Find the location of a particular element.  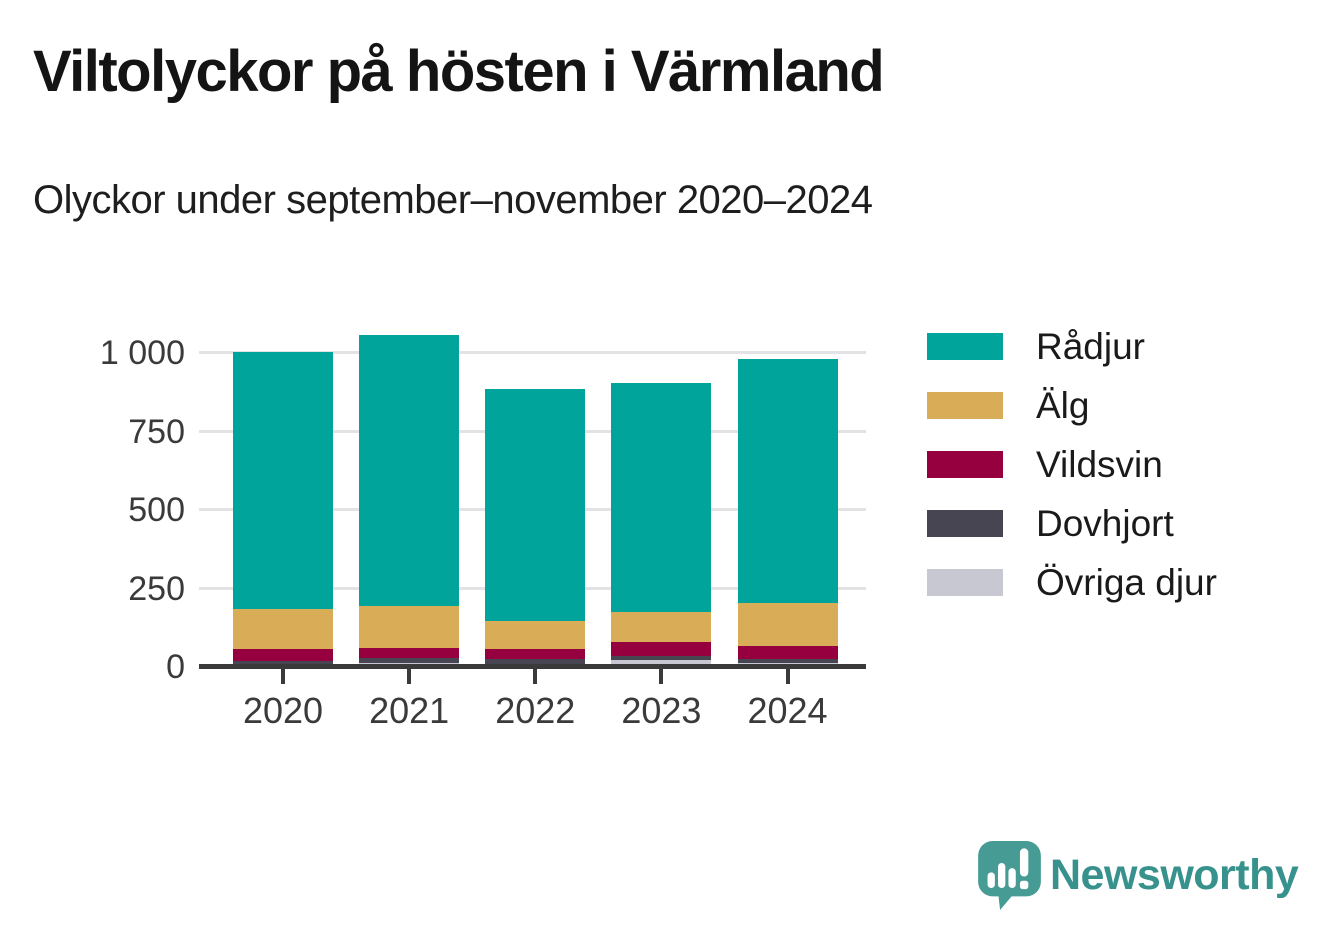

bar-2021-segment-alg is located at coordinates (409, 627).